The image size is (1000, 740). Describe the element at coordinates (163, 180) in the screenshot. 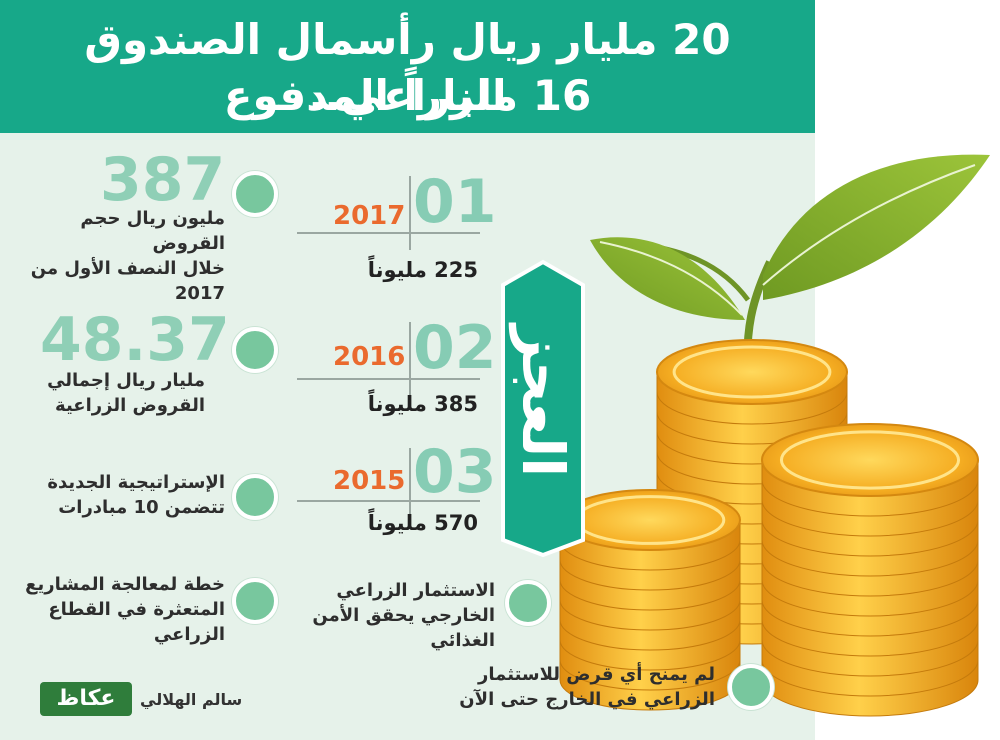

I see `stat-number-loans-h1: 387` at that location.